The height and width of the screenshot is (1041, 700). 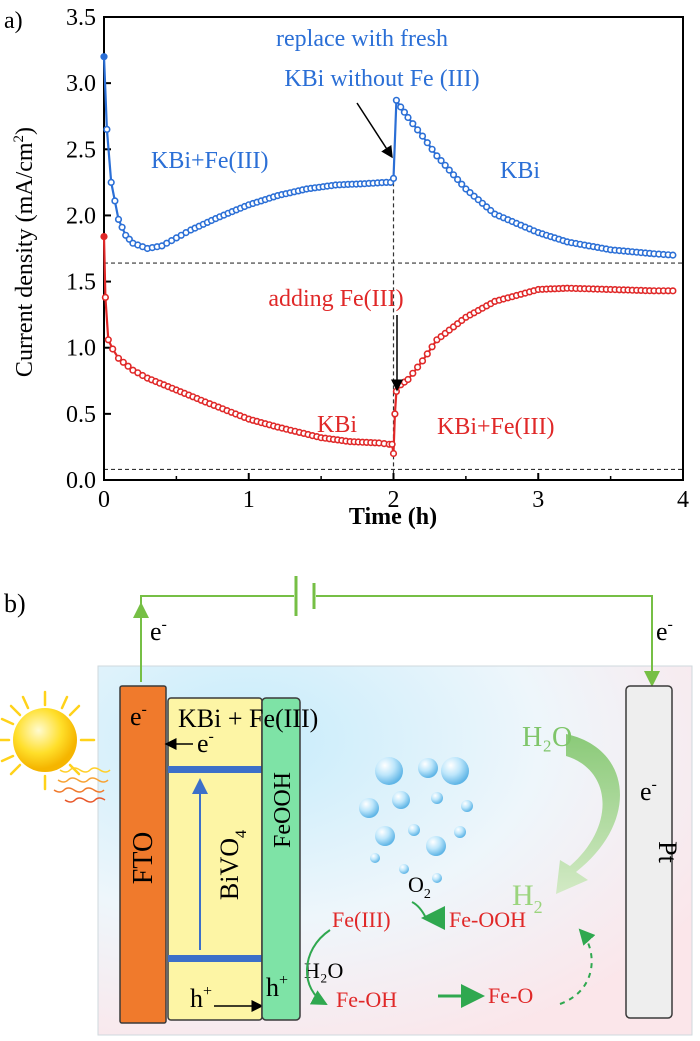 I want to click on valence-band, so click(x=215, y=958).